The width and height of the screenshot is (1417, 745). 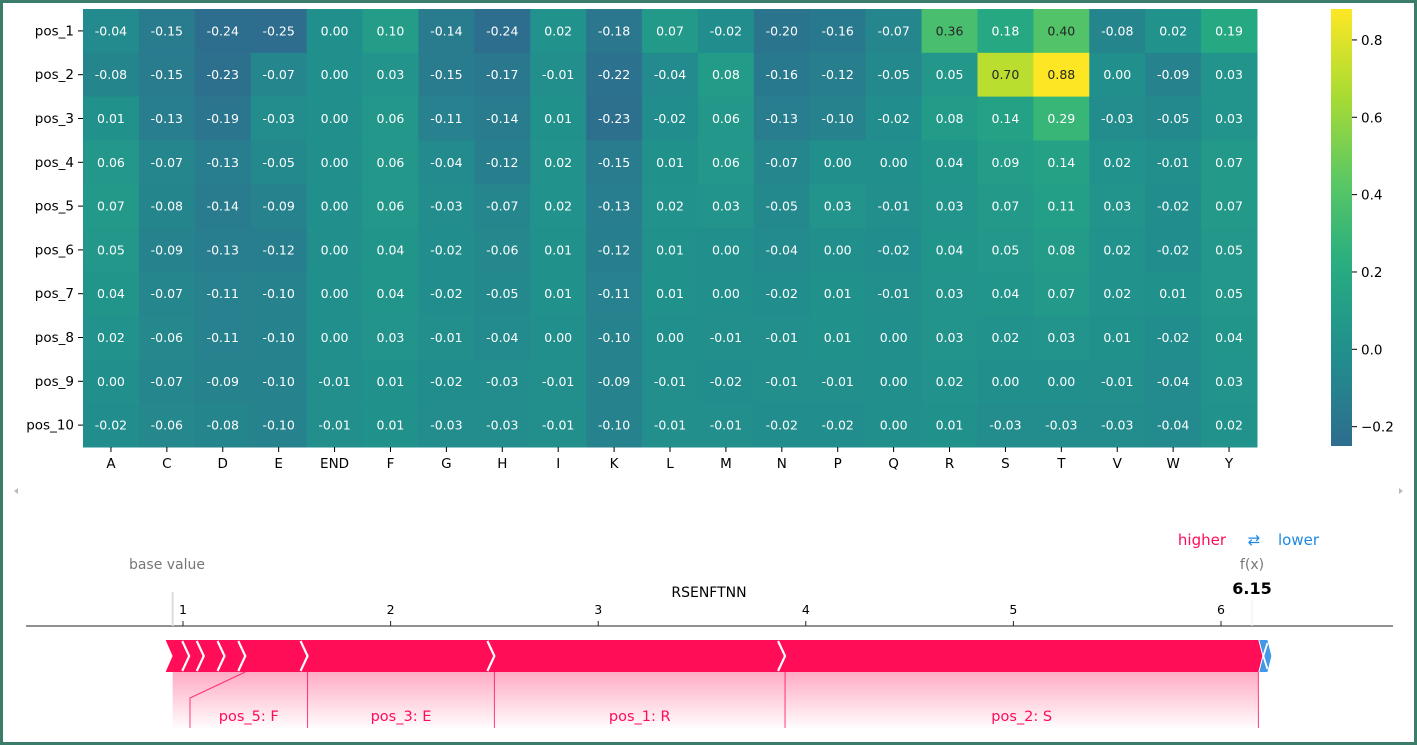 What do you see at coordinates (1005, 464) in the screenshot?
I see `x-tick-label: S` at bounding box center [1005, 464].